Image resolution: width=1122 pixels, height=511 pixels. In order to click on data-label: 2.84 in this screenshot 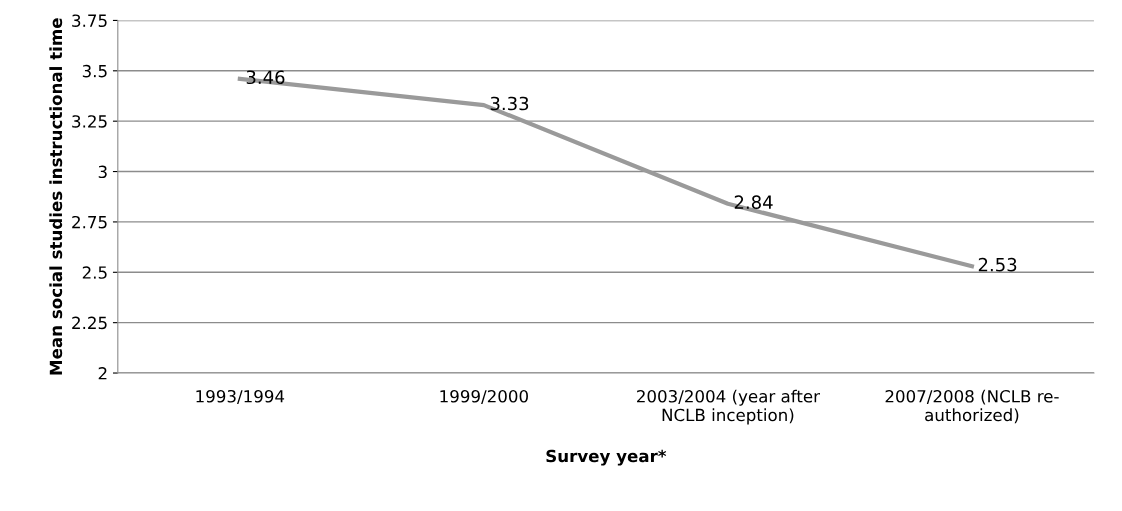, I will do `click(753, 202)`.